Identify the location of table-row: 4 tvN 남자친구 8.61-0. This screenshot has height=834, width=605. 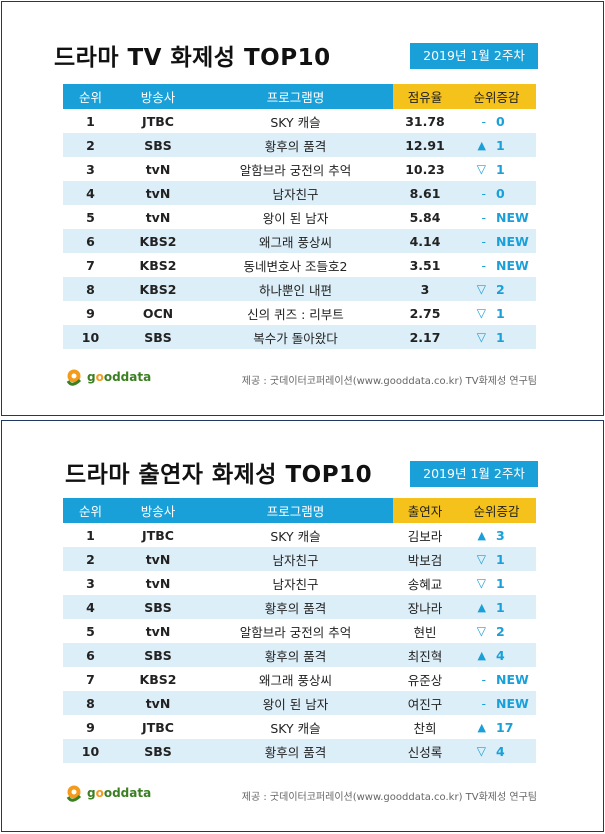
(300, 193).